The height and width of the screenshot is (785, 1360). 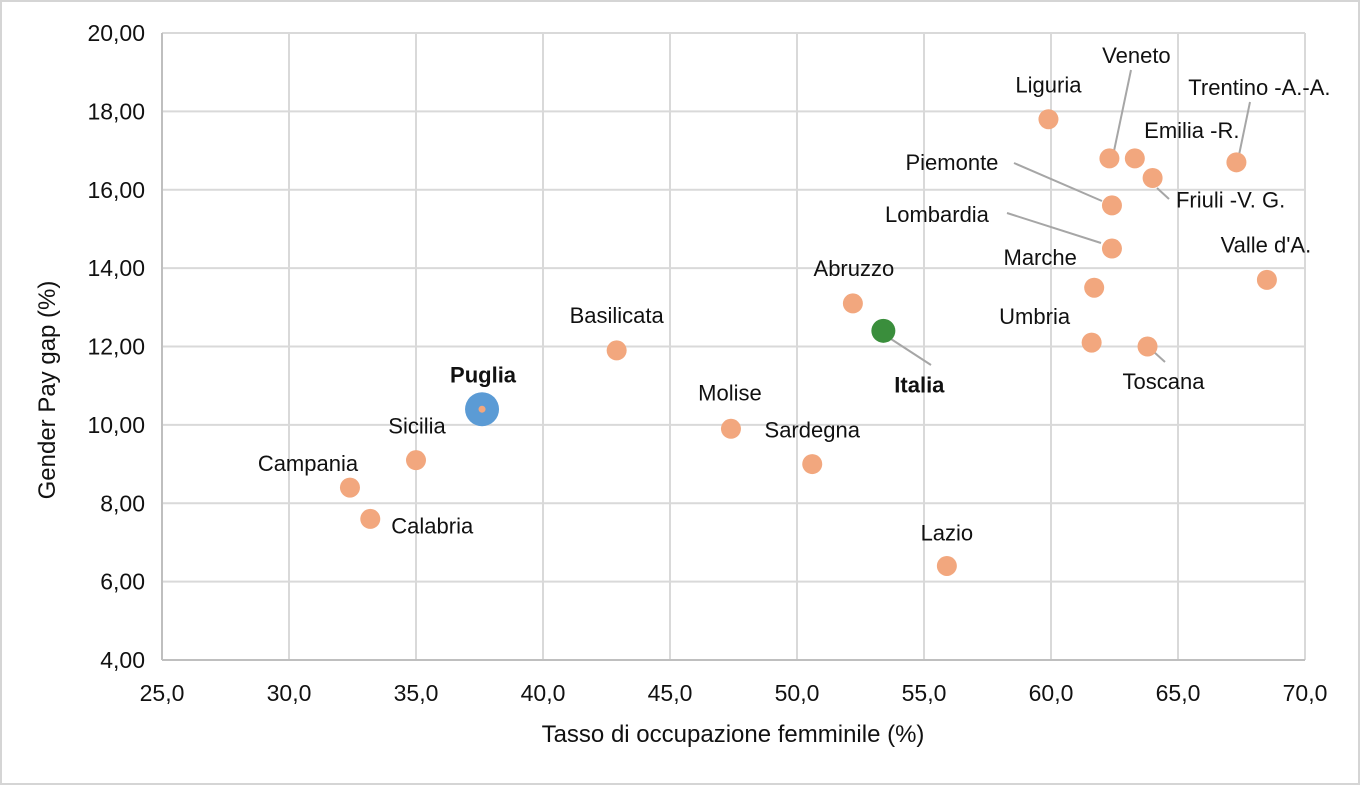 I want to click on data-label-umbria: Umbria, so click(x=1035, y=316).